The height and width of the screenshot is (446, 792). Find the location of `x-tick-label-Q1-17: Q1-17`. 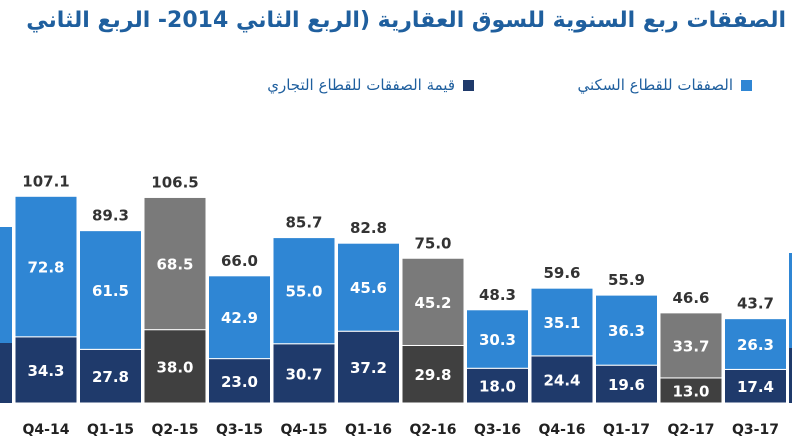

x-tick-label-Q1-17: Q1-17 is located at coordinates (626, 430).